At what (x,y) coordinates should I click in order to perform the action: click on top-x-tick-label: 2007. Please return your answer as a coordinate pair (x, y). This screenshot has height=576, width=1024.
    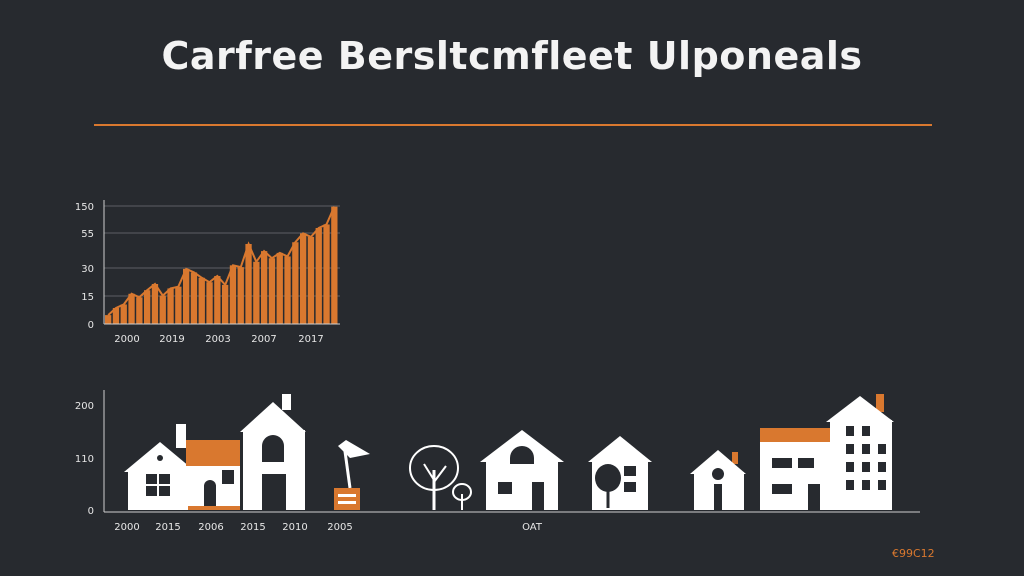
    Looking at the image, I should click on (263, 339).